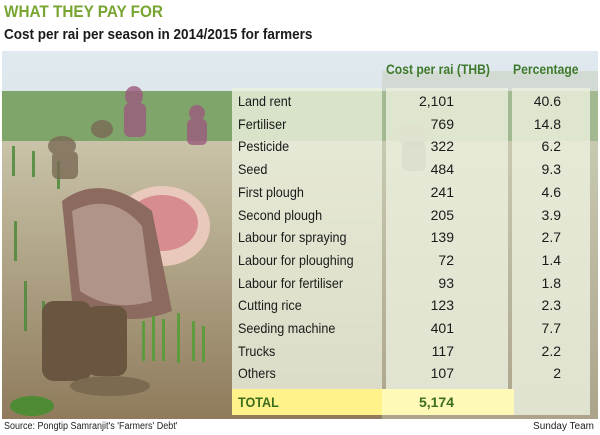 The width and height of the screenshot is (600, 435). Describe the element at coordinates (446, 259) in the screenshot. I see `row-cost: 72` at that location.